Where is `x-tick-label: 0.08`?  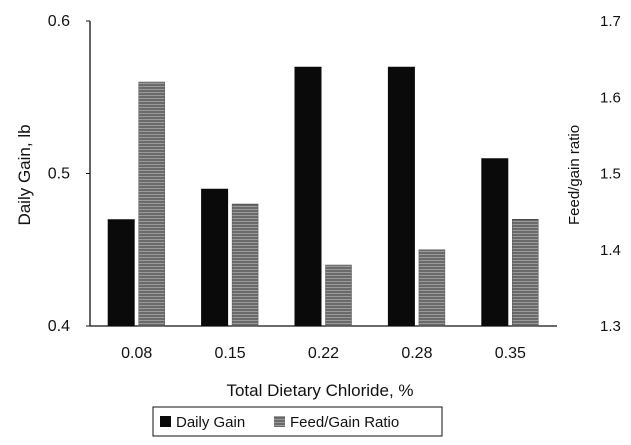
x-tick-label: 0.08 is located at coordinates (136, 353).